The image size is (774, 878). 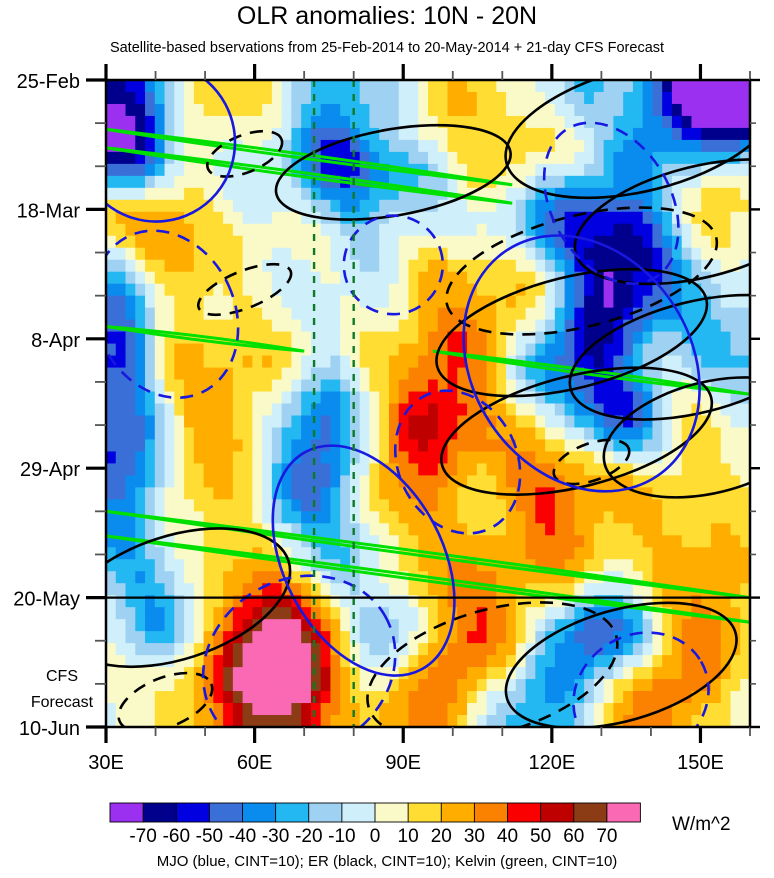 I want to click on colorbar-tick-label-10: 30, so click(x=474, y=836).